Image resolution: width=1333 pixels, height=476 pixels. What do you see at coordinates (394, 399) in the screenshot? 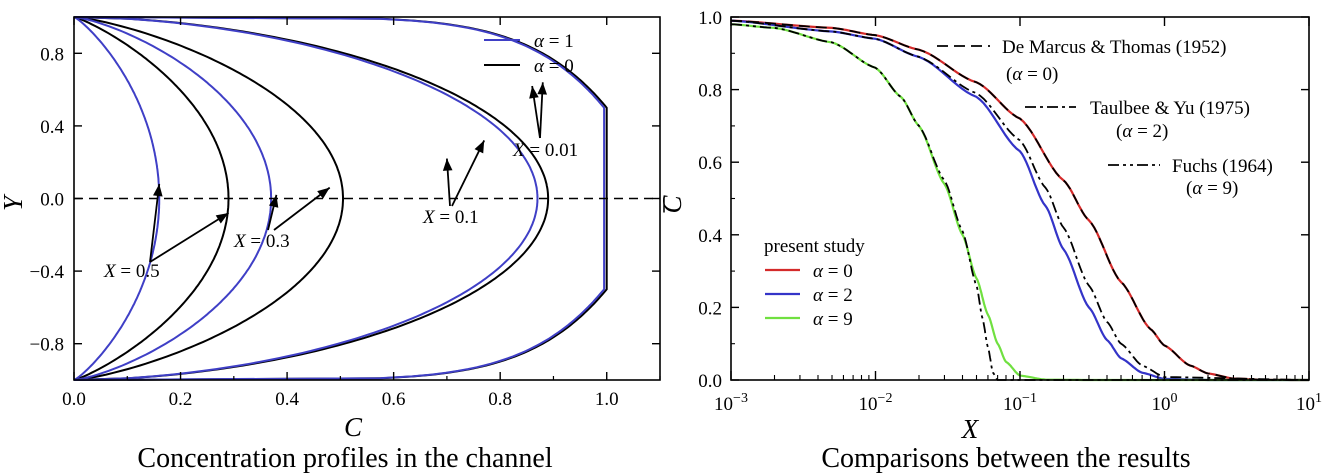
I see `x-tick-label: 0.6` at bounding box center [394, 399].